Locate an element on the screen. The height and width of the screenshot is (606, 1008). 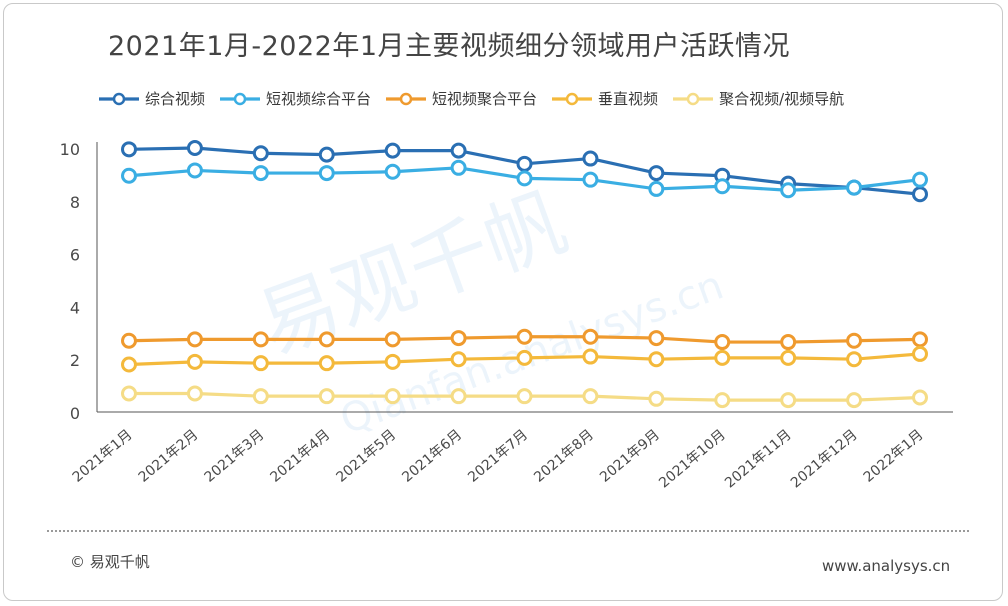
chart-legend: 综合视频 短视频综合平台 短视频聚合平台 垂直视频 聚合视频/视频导航 is located at coordinates (478, 98).